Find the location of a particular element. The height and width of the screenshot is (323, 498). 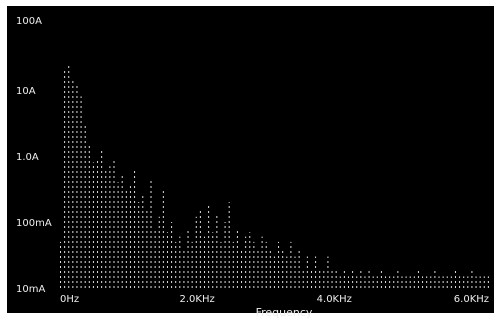

y-tick-label: 1.0A is located at coordinates (27, 157).